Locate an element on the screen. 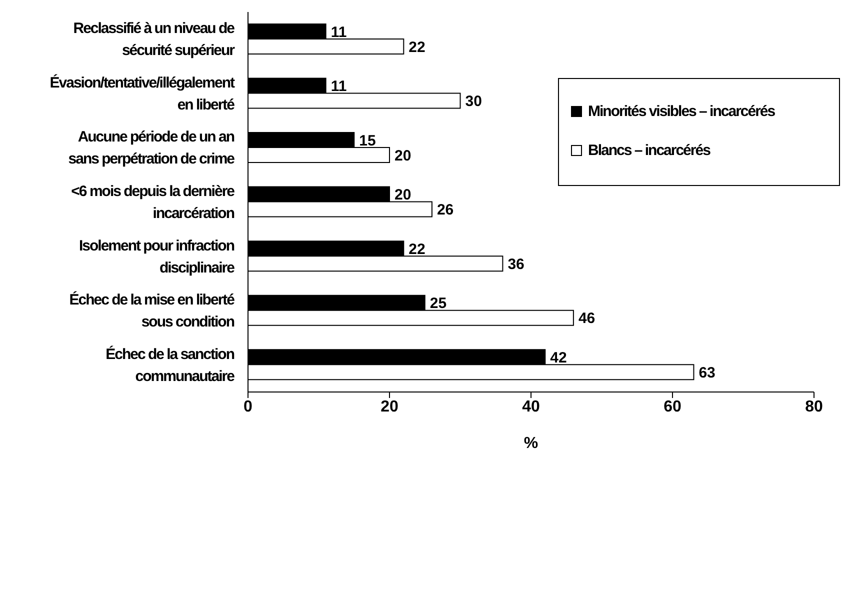  x-axis-title: % is located at coordinates (531, 443).